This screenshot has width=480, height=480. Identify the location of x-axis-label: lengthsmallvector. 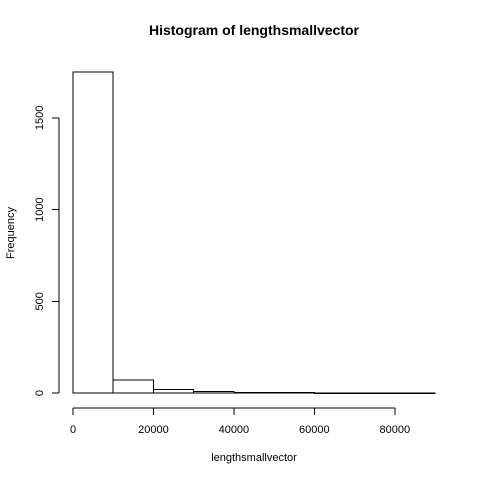
(254, 458).